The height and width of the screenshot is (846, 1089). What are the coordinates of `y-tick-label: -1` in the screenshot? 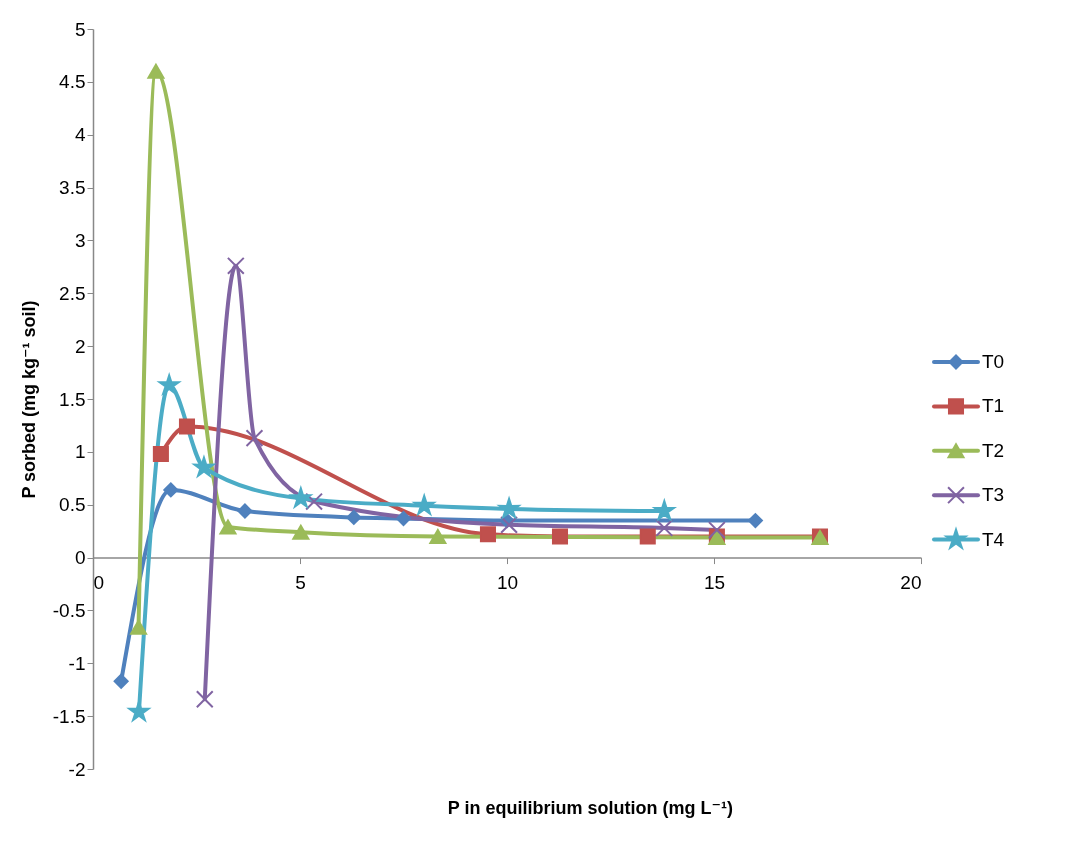 It's located at (77, 663).